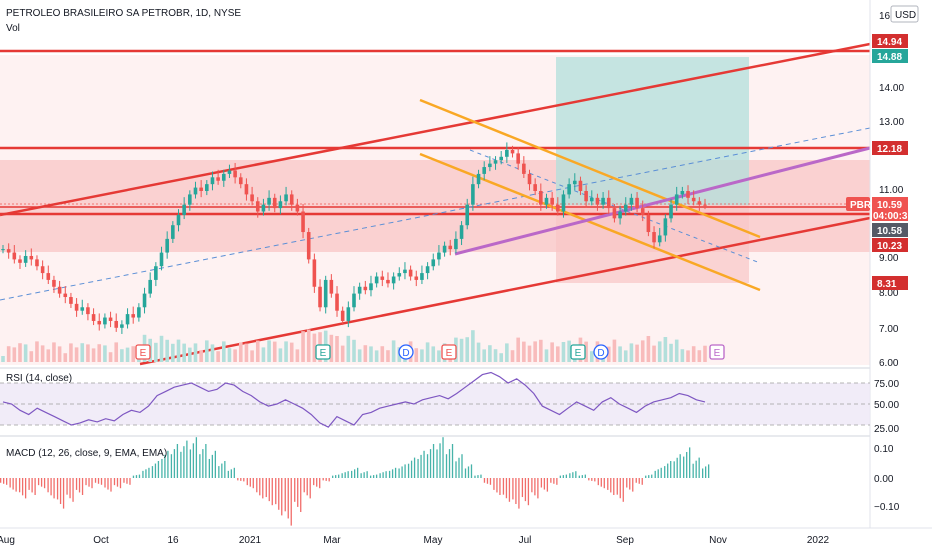 This screenshot has height=555, width=932. What do you see at coordinates (889, 258) in the screenshot?
I see `price-tick: 9.00` at bounding box center [889, 258].